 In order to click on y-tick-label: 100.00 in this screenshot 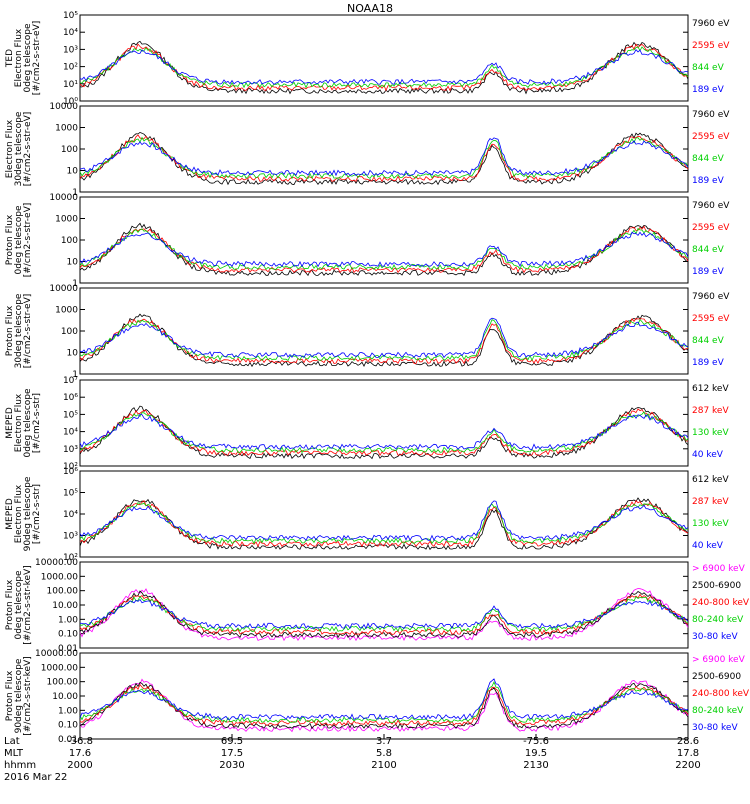, I will do `click(63, 592)`.